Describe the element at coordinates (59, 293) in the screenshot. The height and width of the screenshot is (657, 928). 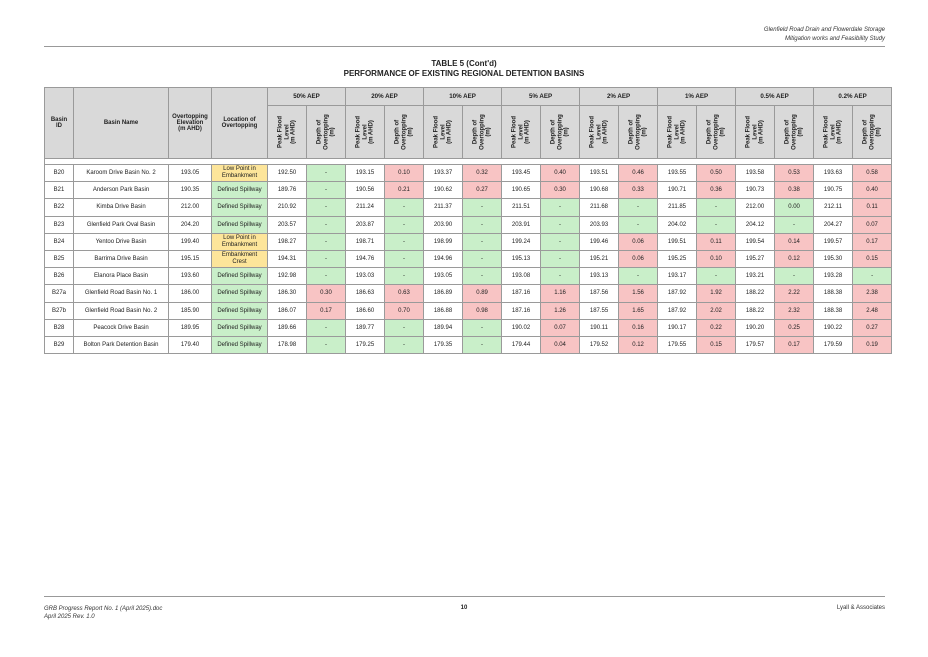
I see `cell-basin-id: B27a` at that location.